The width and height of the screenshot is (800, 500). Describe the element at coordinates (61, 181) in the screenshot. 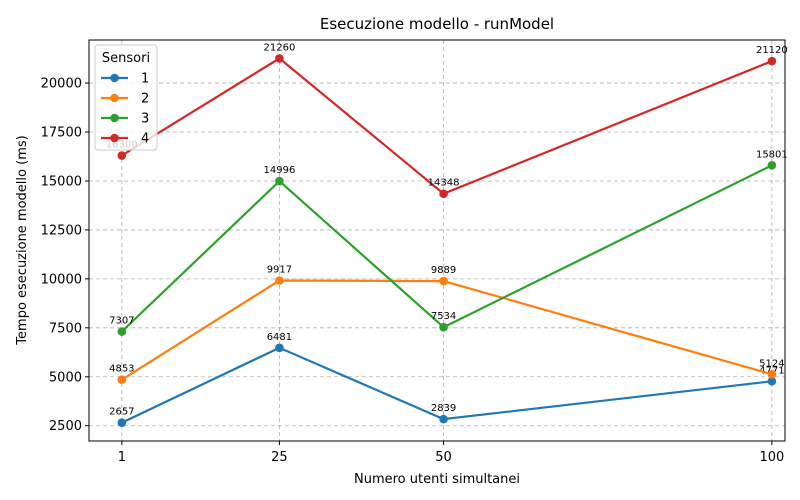

I see `y-tick-label: 15000` at that location.